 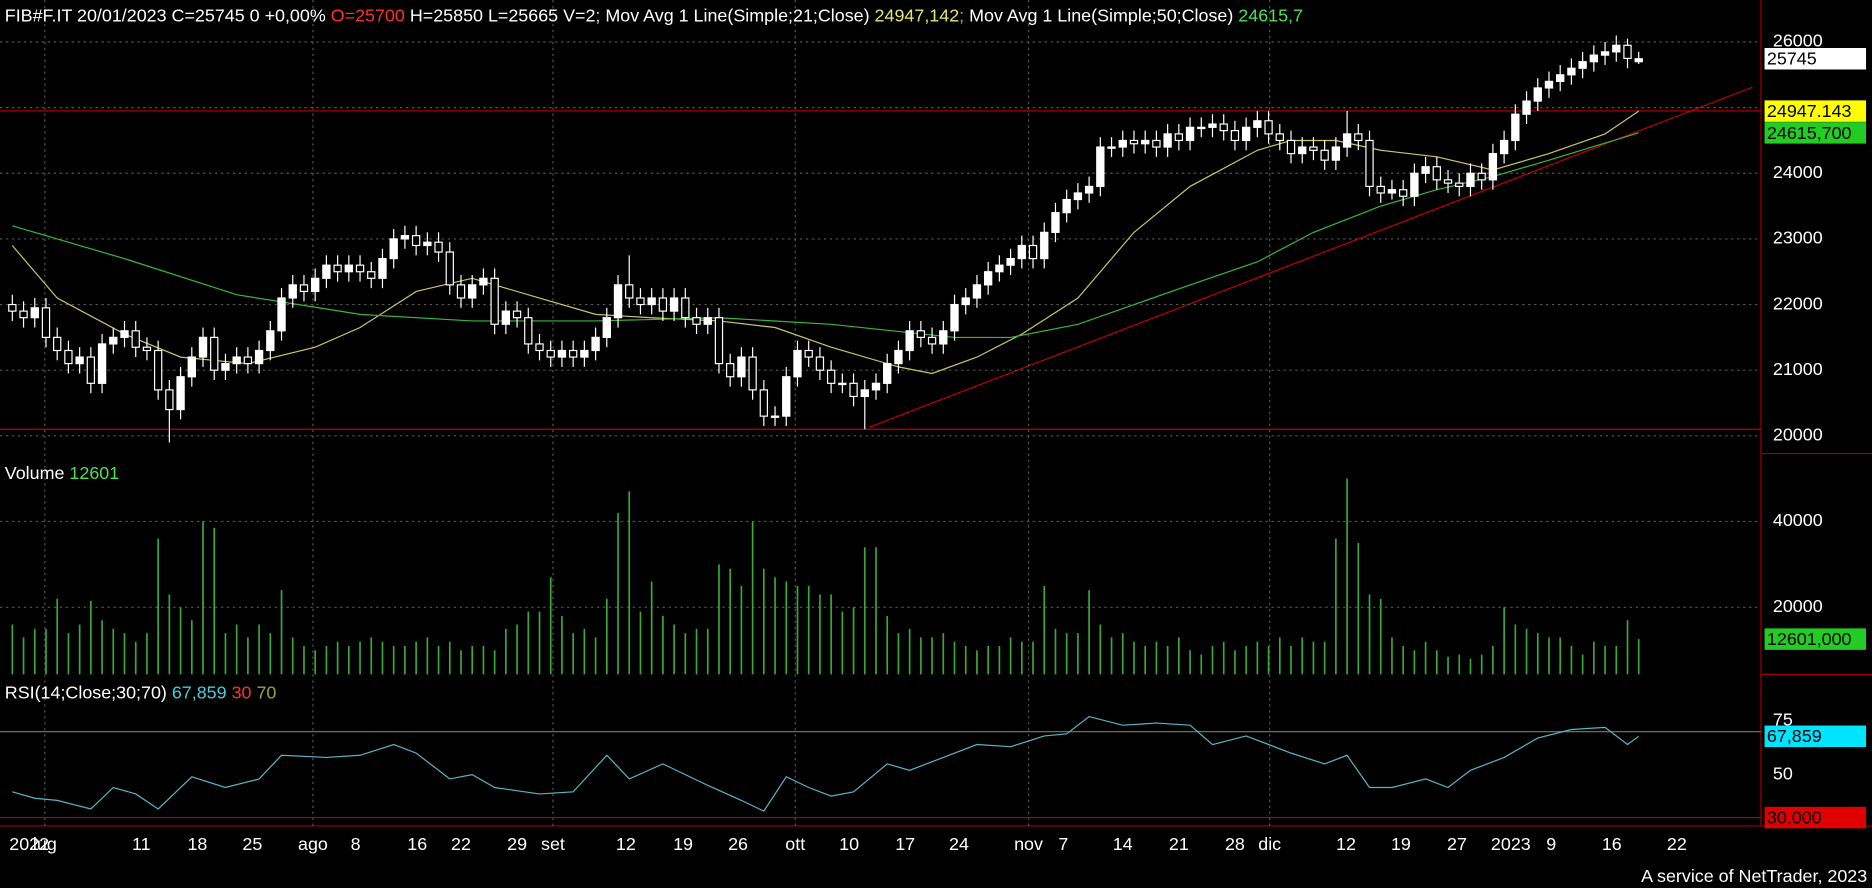 I want to click on x-tick-label: 2023, so click(x=1511, y=844).